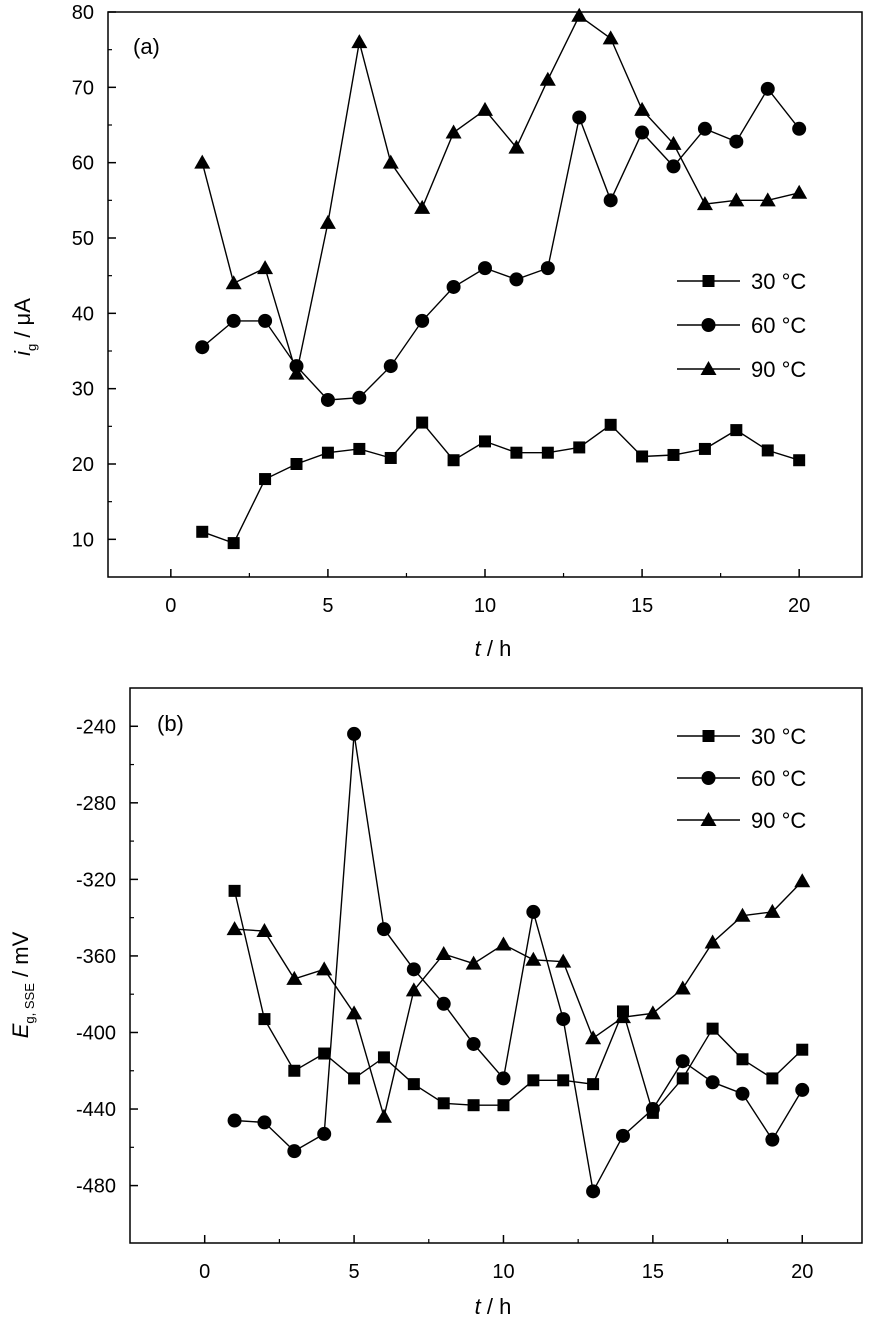 The height and width of the screenshot is (1320, 886). Describe the element at coordinates (741, 736) in the screenshot. I see `legend-entry: 30 °C` at that location.